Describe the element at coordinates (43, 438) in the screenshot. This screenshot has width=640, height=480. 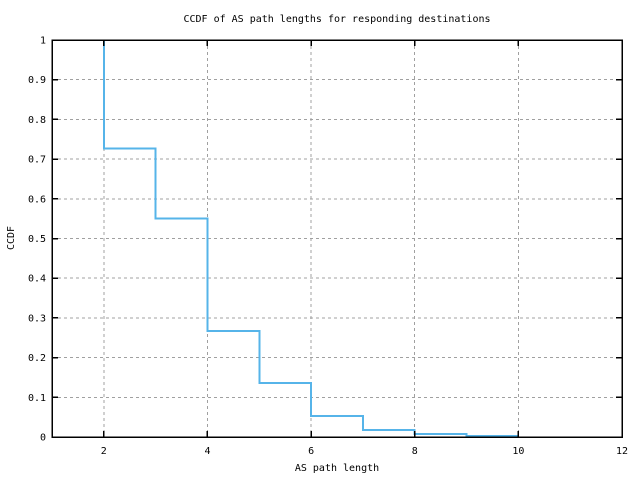
I see `y-tick-label: 0` at that location.